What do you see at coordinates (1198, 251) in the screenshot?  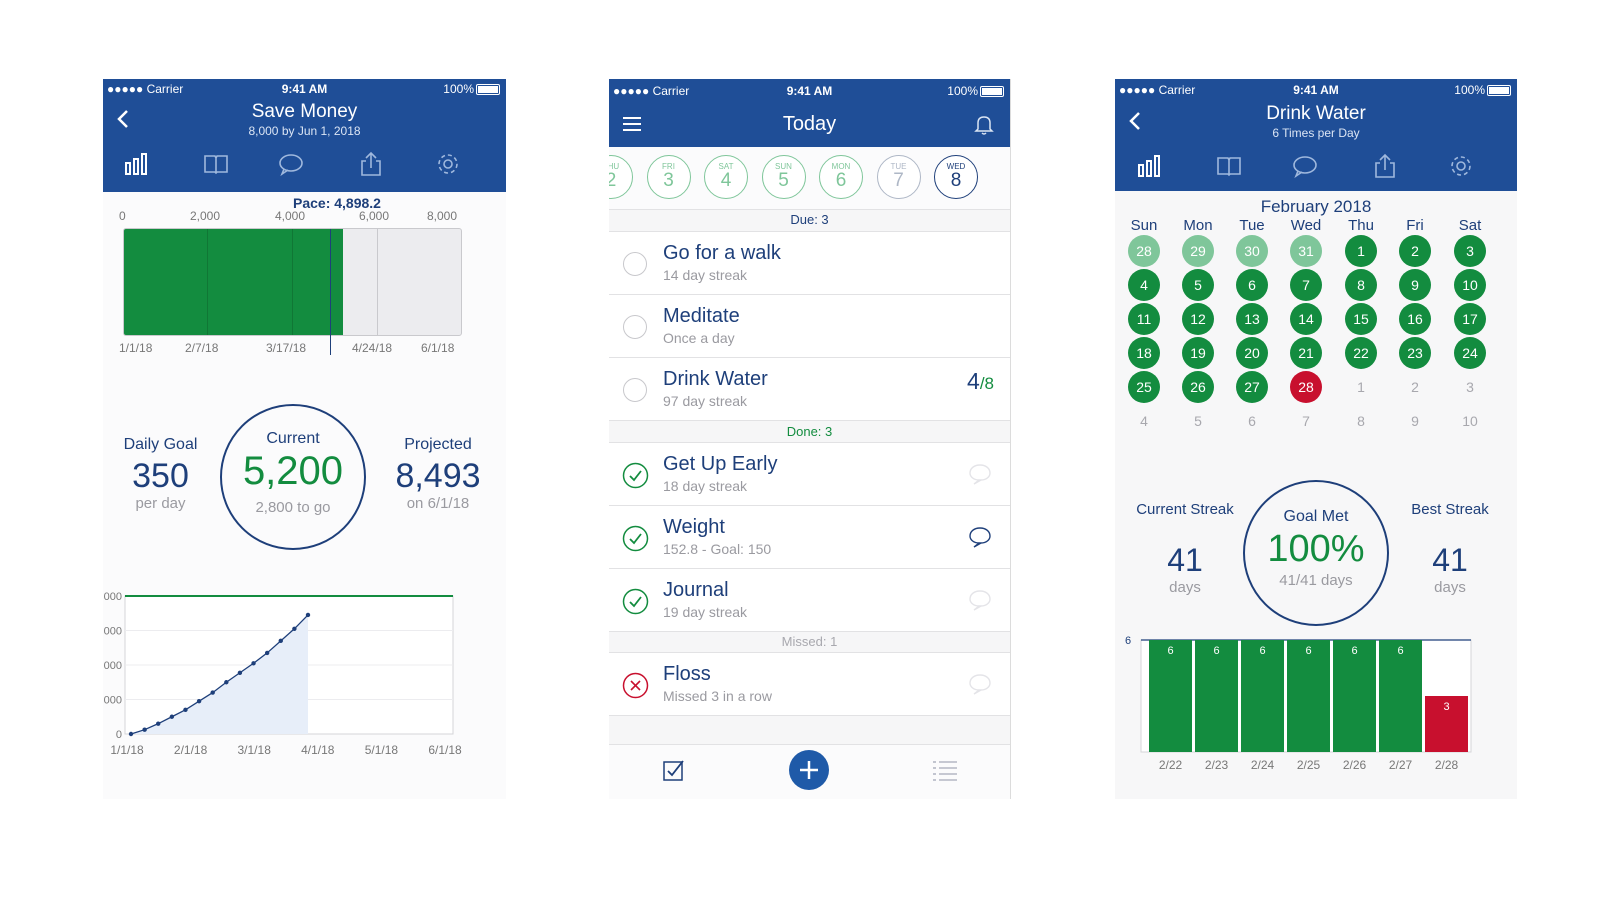 I see `calendar-day: 29` at bounding box center [1198, 251].